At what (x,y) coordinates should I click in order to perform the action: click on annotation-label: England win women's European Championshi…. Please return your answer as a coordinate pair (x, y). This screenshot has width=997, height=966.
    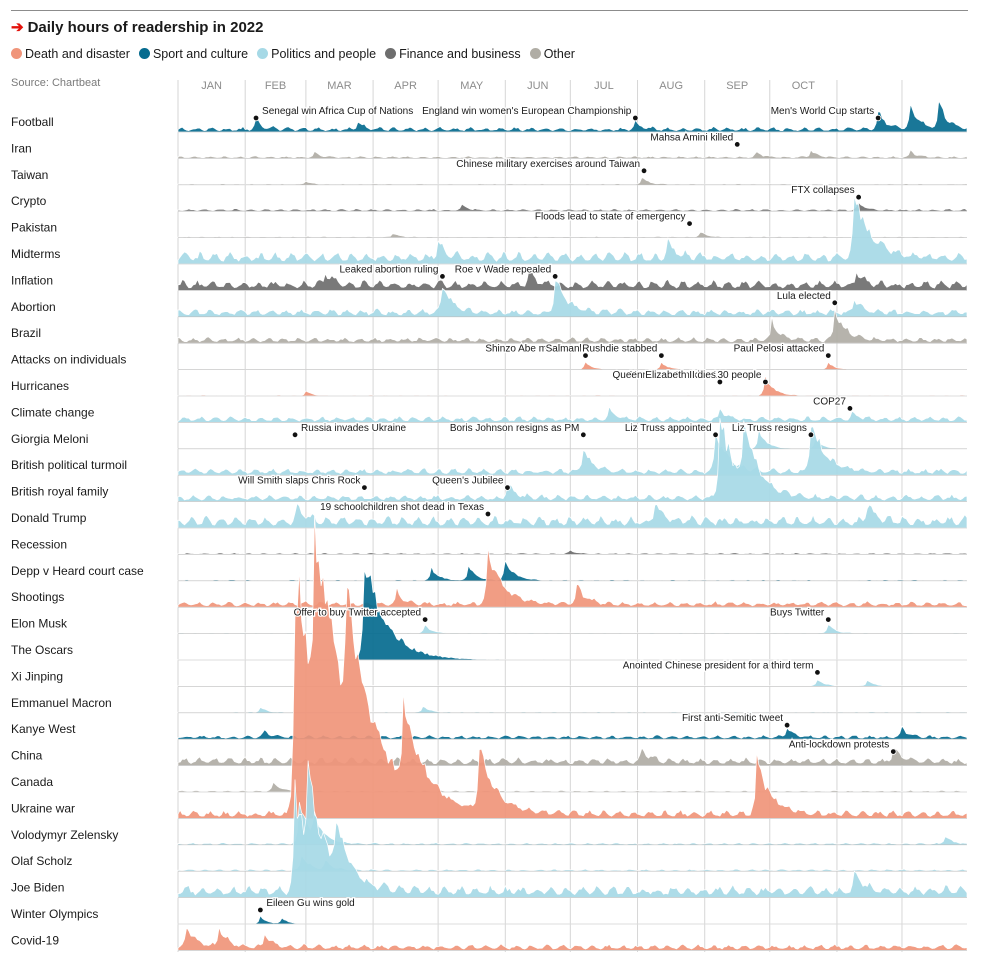
    Looking at the image, I should click on (527, 111).